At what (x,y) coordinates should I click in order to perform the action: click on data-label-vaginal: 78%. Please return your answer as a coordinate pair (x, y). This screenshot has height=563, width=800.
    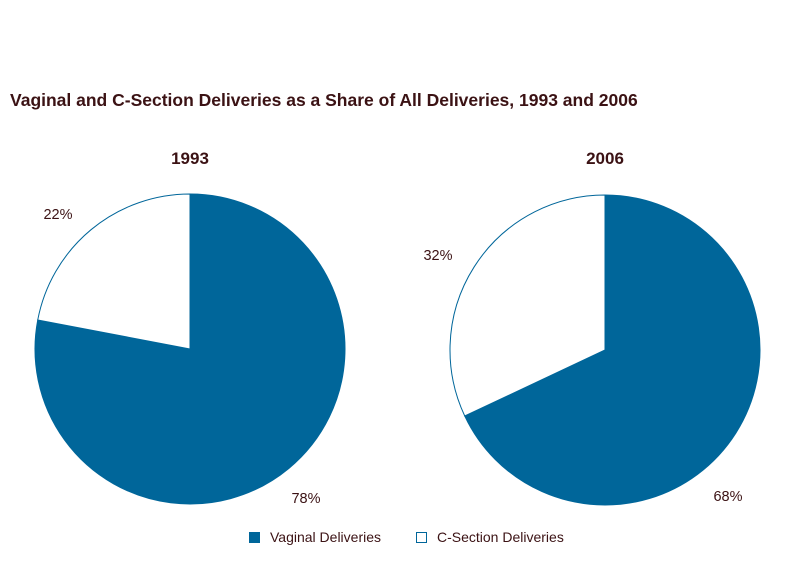
    Looking at the image, I should click on (305, 499).